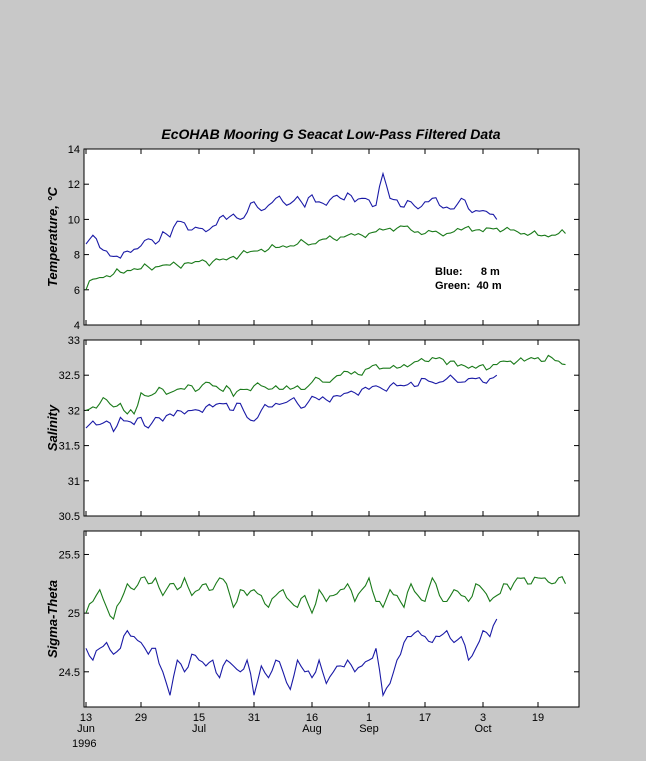 This screenshot has width=646, height=761. Describe the element at coordinates (482, 729) in the screenshot. I see `month-label: Oct` at that location.